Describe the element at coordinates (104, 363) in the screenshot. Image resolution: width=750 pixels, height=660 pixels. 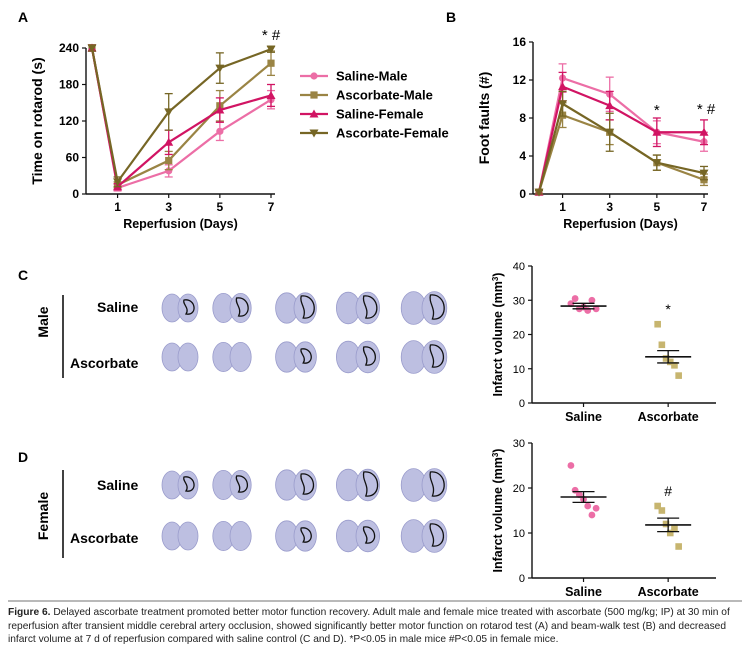
I see `row-label-ascorbate-c: Ascorbate` at that location.